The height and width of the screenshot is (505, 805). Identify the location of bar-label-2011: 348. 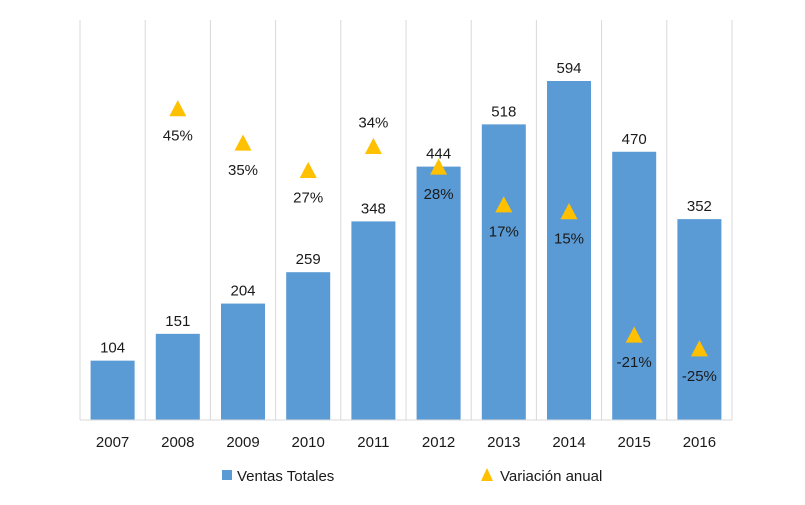
(373, 208).